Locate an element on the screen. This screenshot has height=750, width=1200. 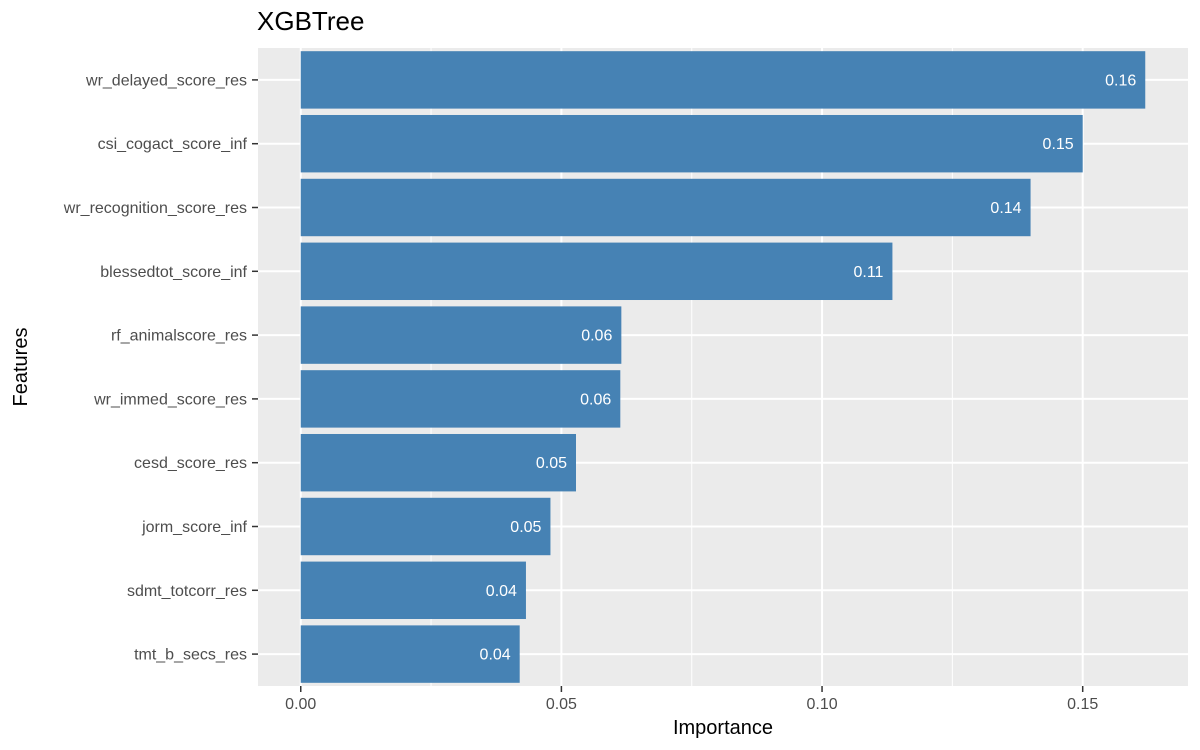
category-label: wr_delayed_score_res is located at coordinates (166, 80).